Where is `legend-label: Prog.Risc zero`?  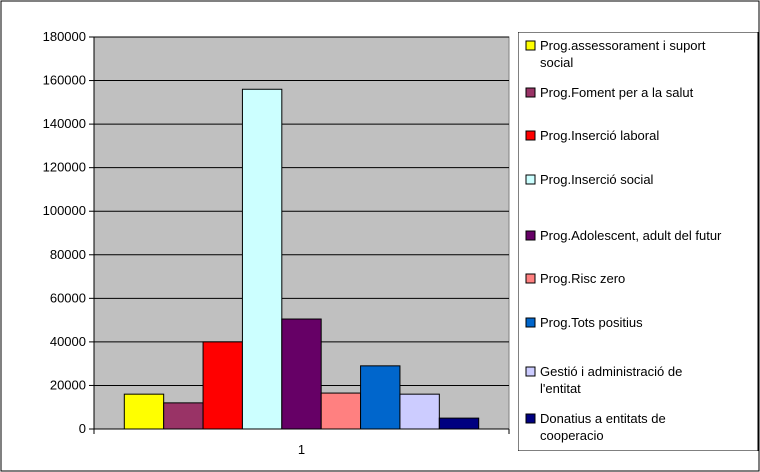 legend-label: Prog.Risc zero is located at coordinates (582, 278).